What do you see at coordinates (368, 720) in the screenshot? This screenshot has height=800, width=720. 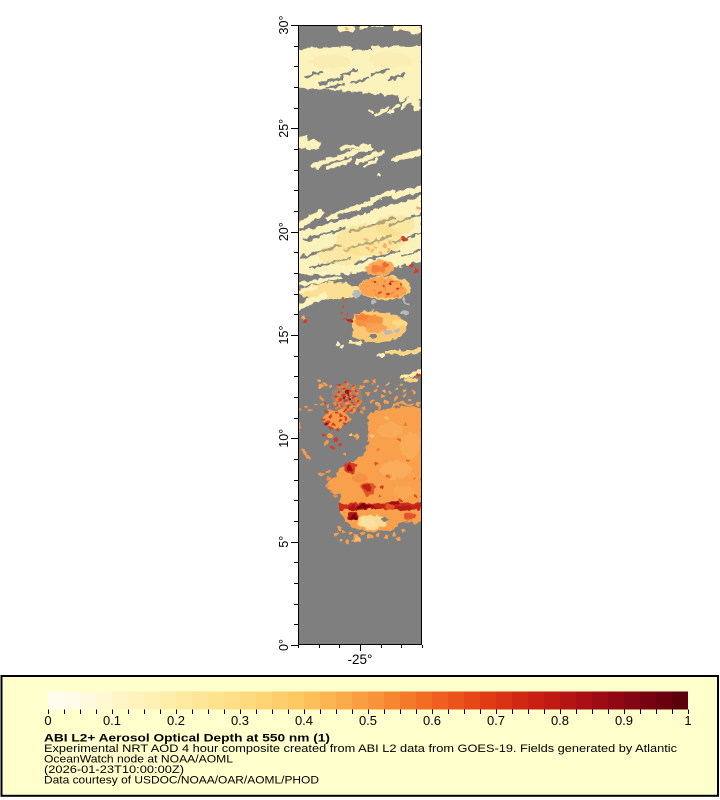 I see `svg-text: 0.5` at bounding box center [368, 720].